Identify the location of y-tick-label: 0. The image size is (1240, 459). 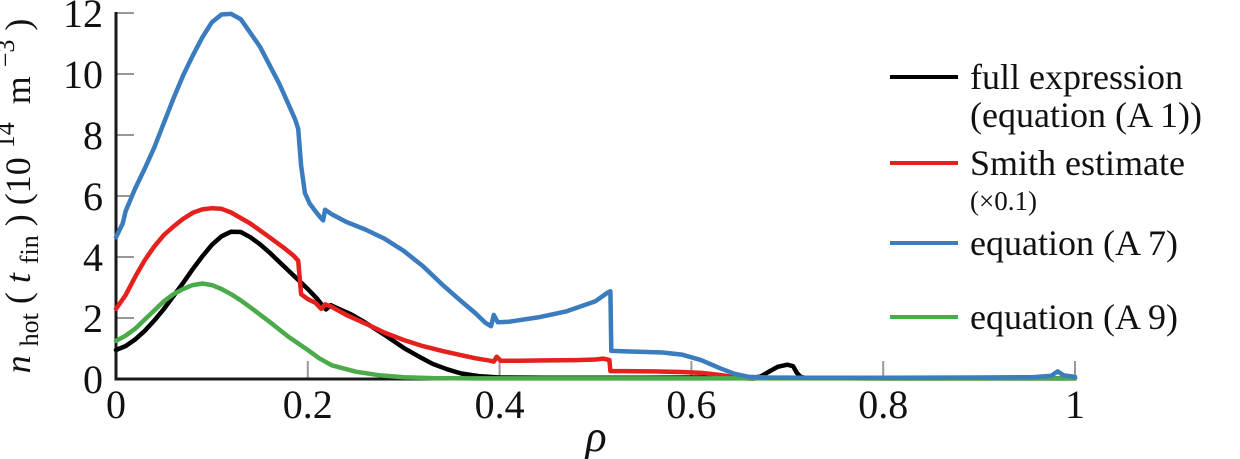
(93, 379).